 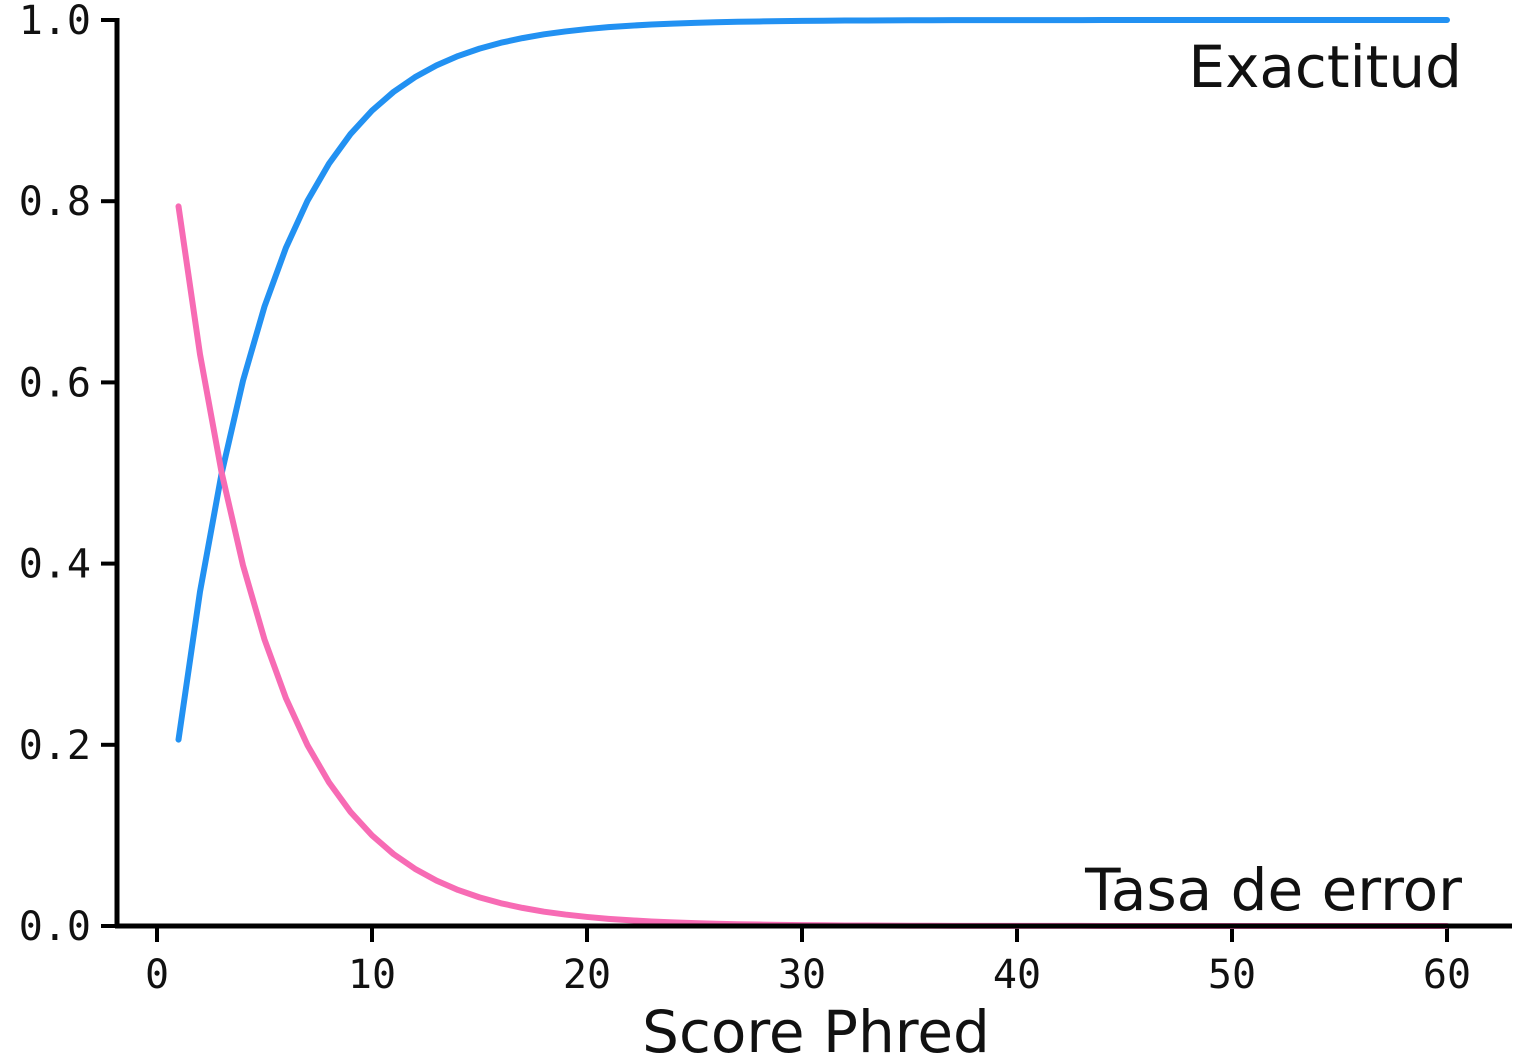 I want to click on y-axis-ticks: 0.0 0.2 0.4 0.6 0.8 1.0, so click(x=68, y=475).